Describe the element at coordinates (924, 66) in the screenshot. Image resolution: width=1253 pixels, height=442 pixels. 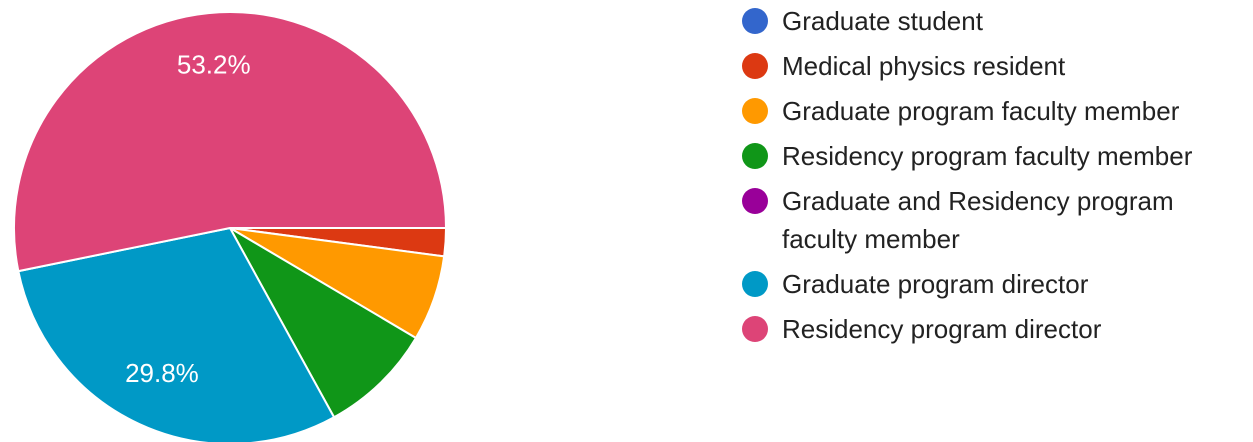
I see `legend-label: Medical physics resident` at that location.